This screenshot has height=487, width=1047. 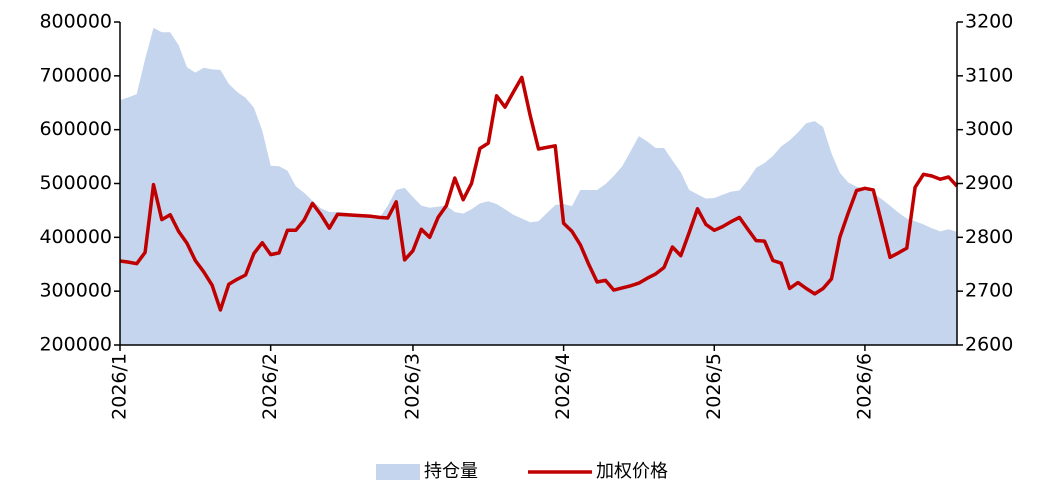 I want to click on legend-label: 持仓量, so click(x=451, y=471).